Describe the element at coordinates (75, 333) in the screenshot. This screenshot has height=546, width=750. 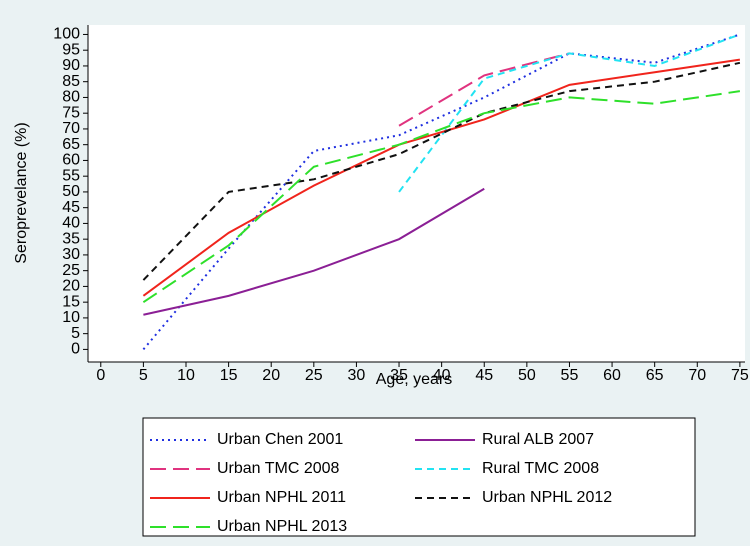
I see `y-tick-label: 5` at that location.